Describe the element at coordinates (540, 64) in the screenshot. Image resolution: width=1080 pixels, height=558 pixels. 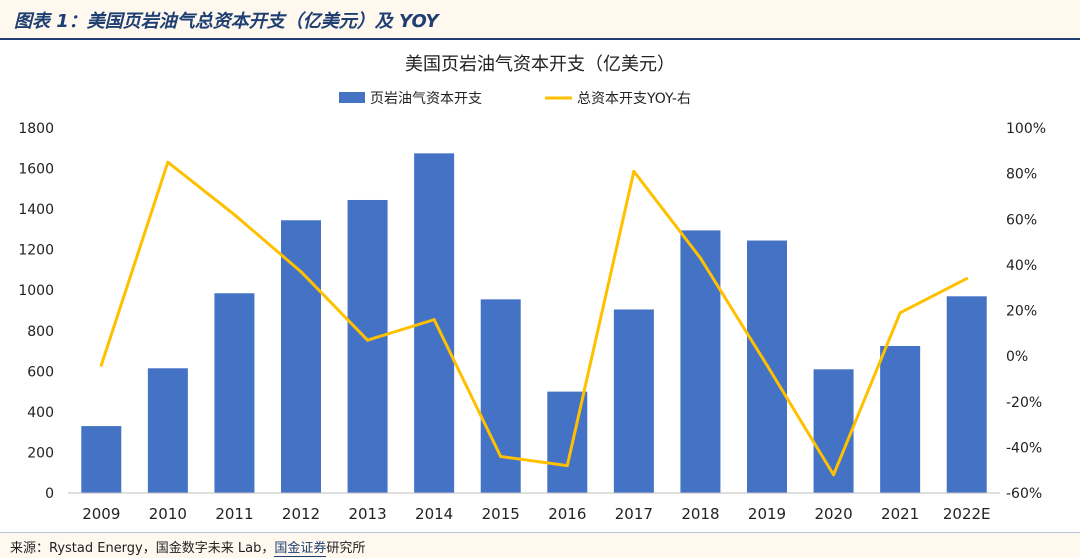
I see `chart-title: 美国页岩油气资本开支（亿美元）` at that location.